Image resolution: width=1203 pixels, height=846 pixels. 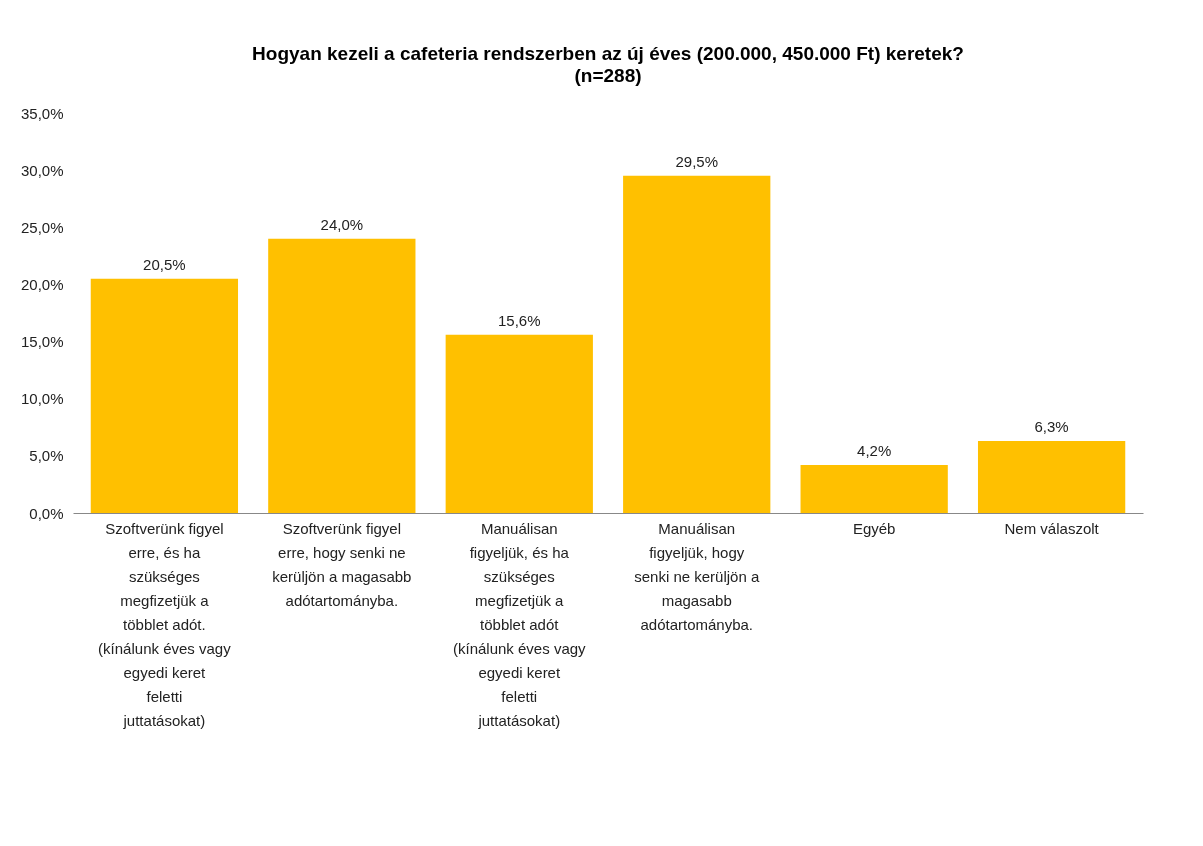 What do you see at coordinates (696, 161) in the screenshot?
I see `data-label: 29,5%` at bounding box center [696, 161].